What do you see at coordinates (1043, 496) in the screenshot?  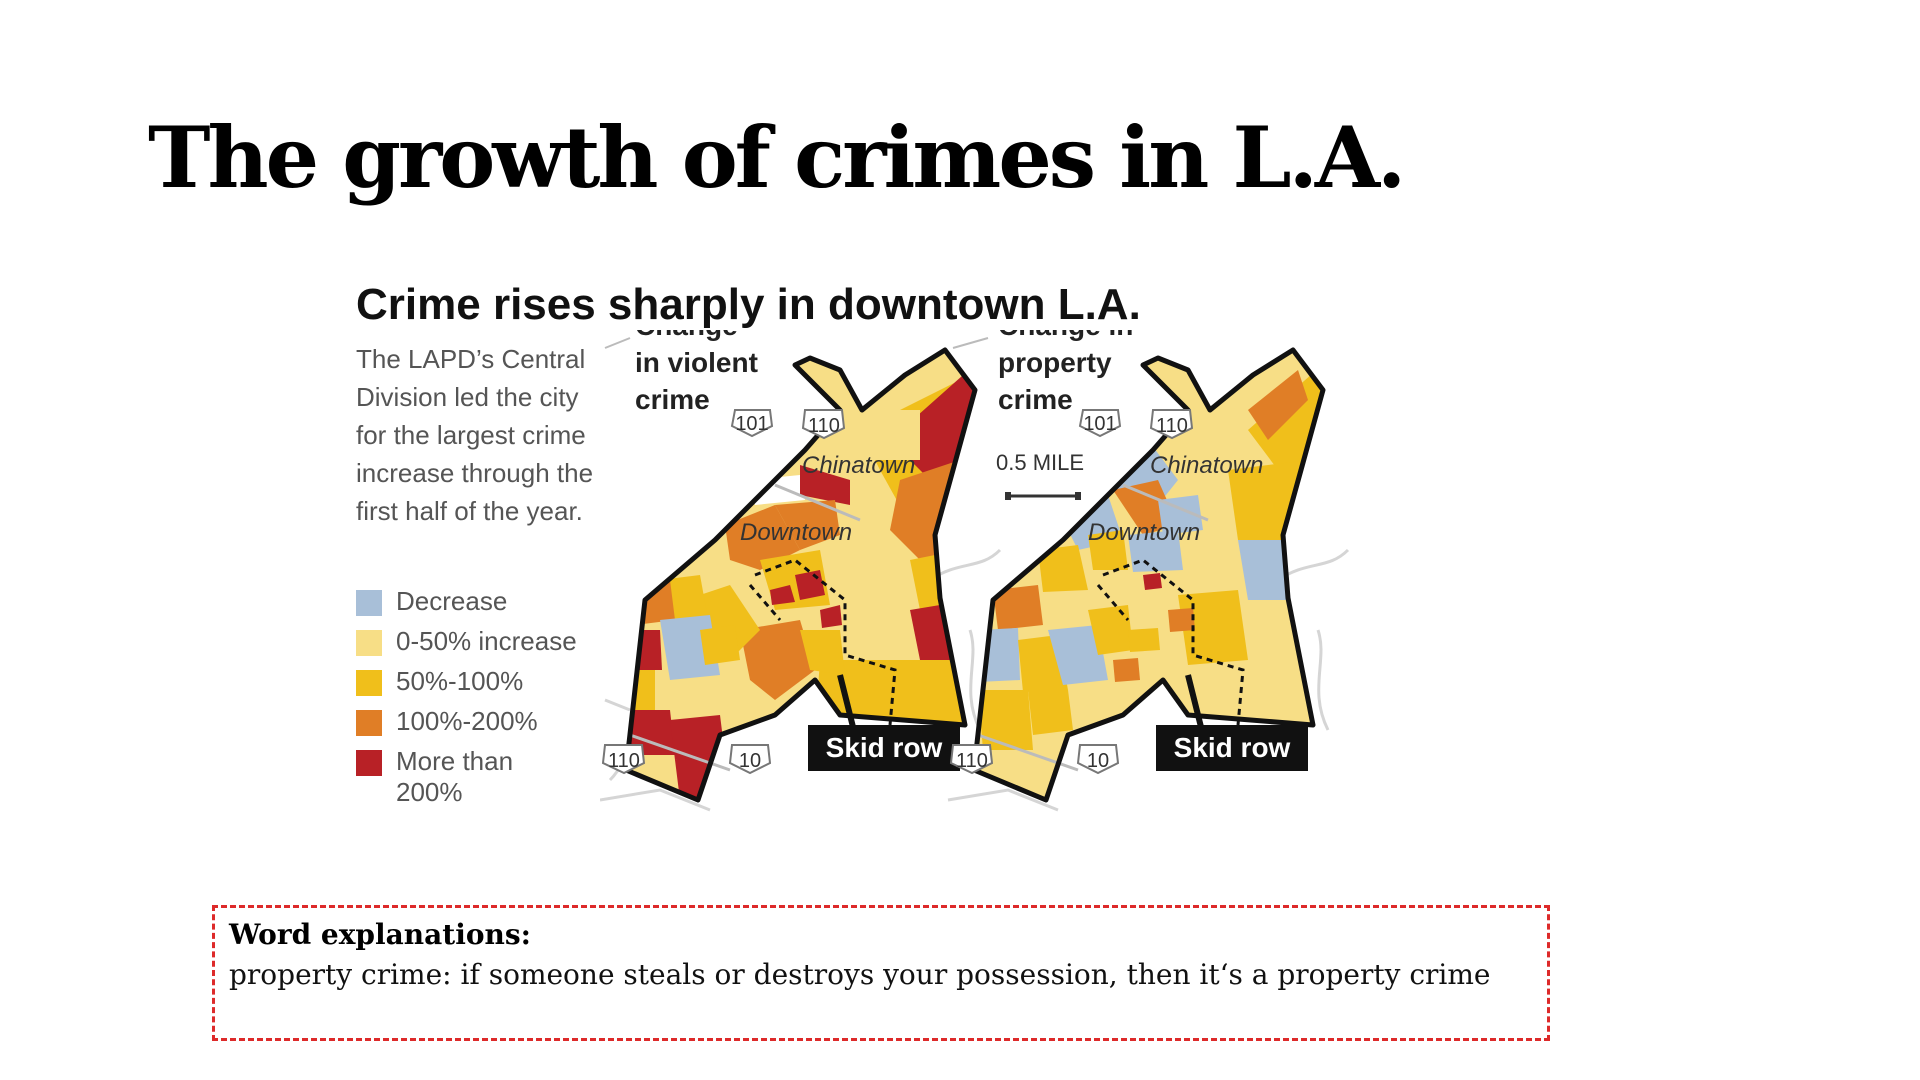 I see `scale-bar` at bounding box center [1043, 496].